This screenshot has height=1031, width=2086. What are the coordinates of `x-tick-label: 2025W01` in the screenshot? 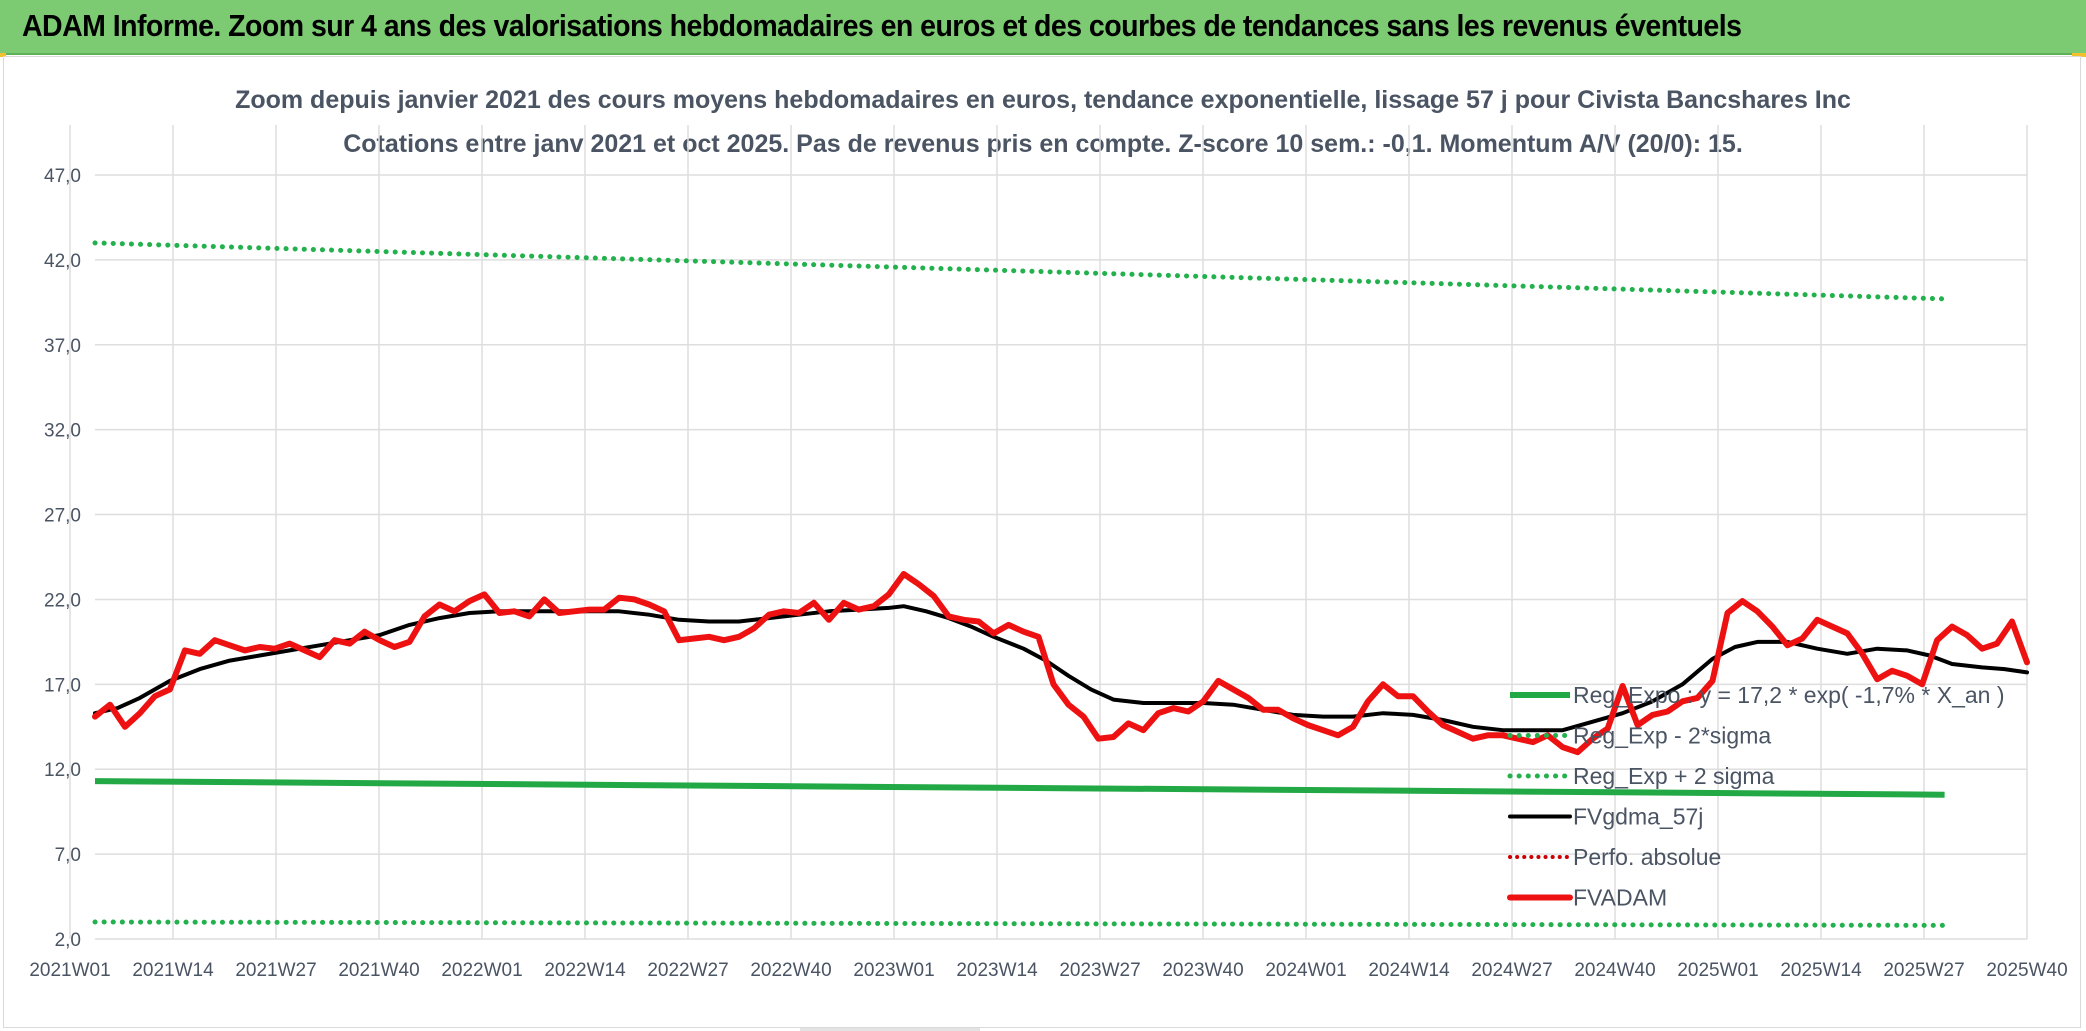 It's located at (1717, 970).